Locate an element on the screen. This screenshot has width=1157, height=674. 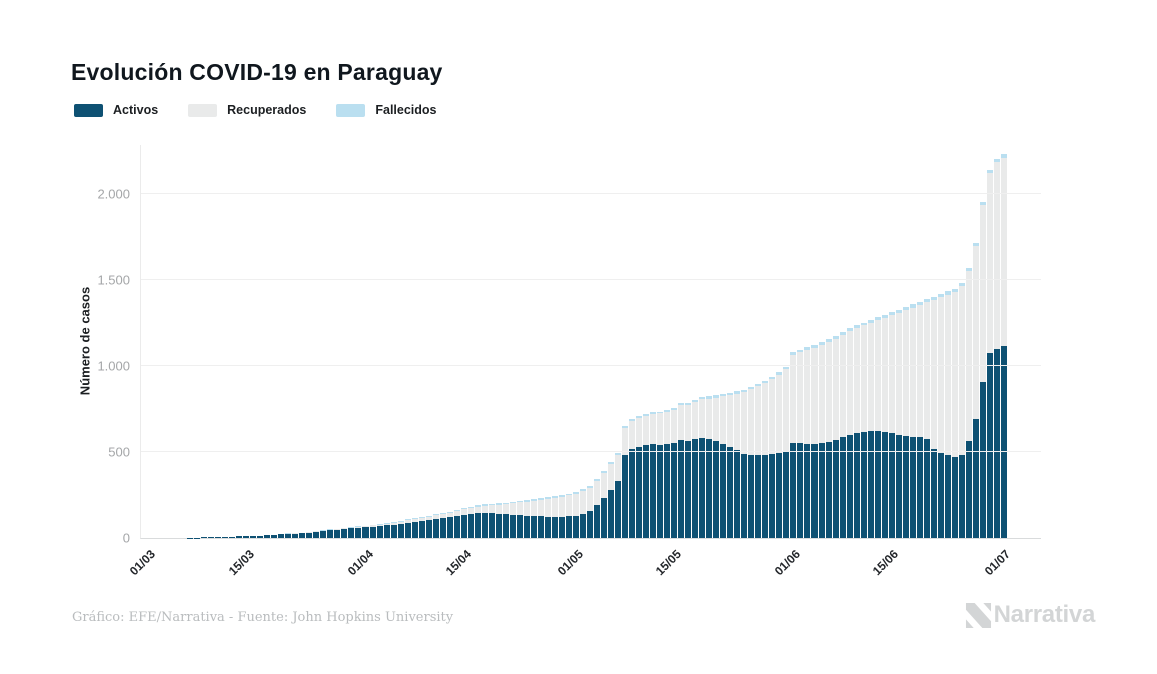
activos-swatch-icon is located at coordinates (88, 110).